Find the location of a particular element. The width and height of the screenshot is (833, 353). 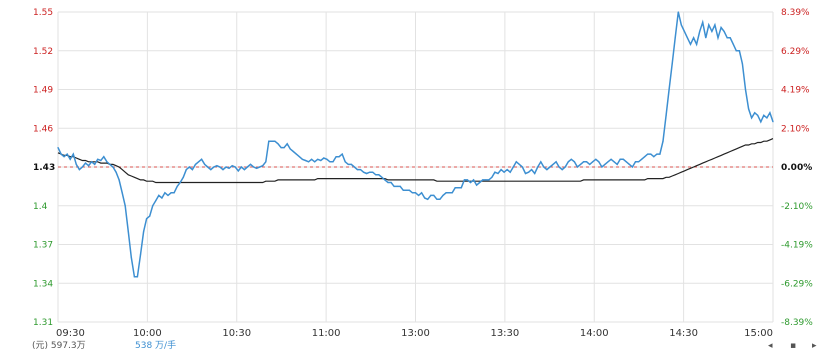

volume-label: (元) 597.3万 is located at coordinates (59, 346).